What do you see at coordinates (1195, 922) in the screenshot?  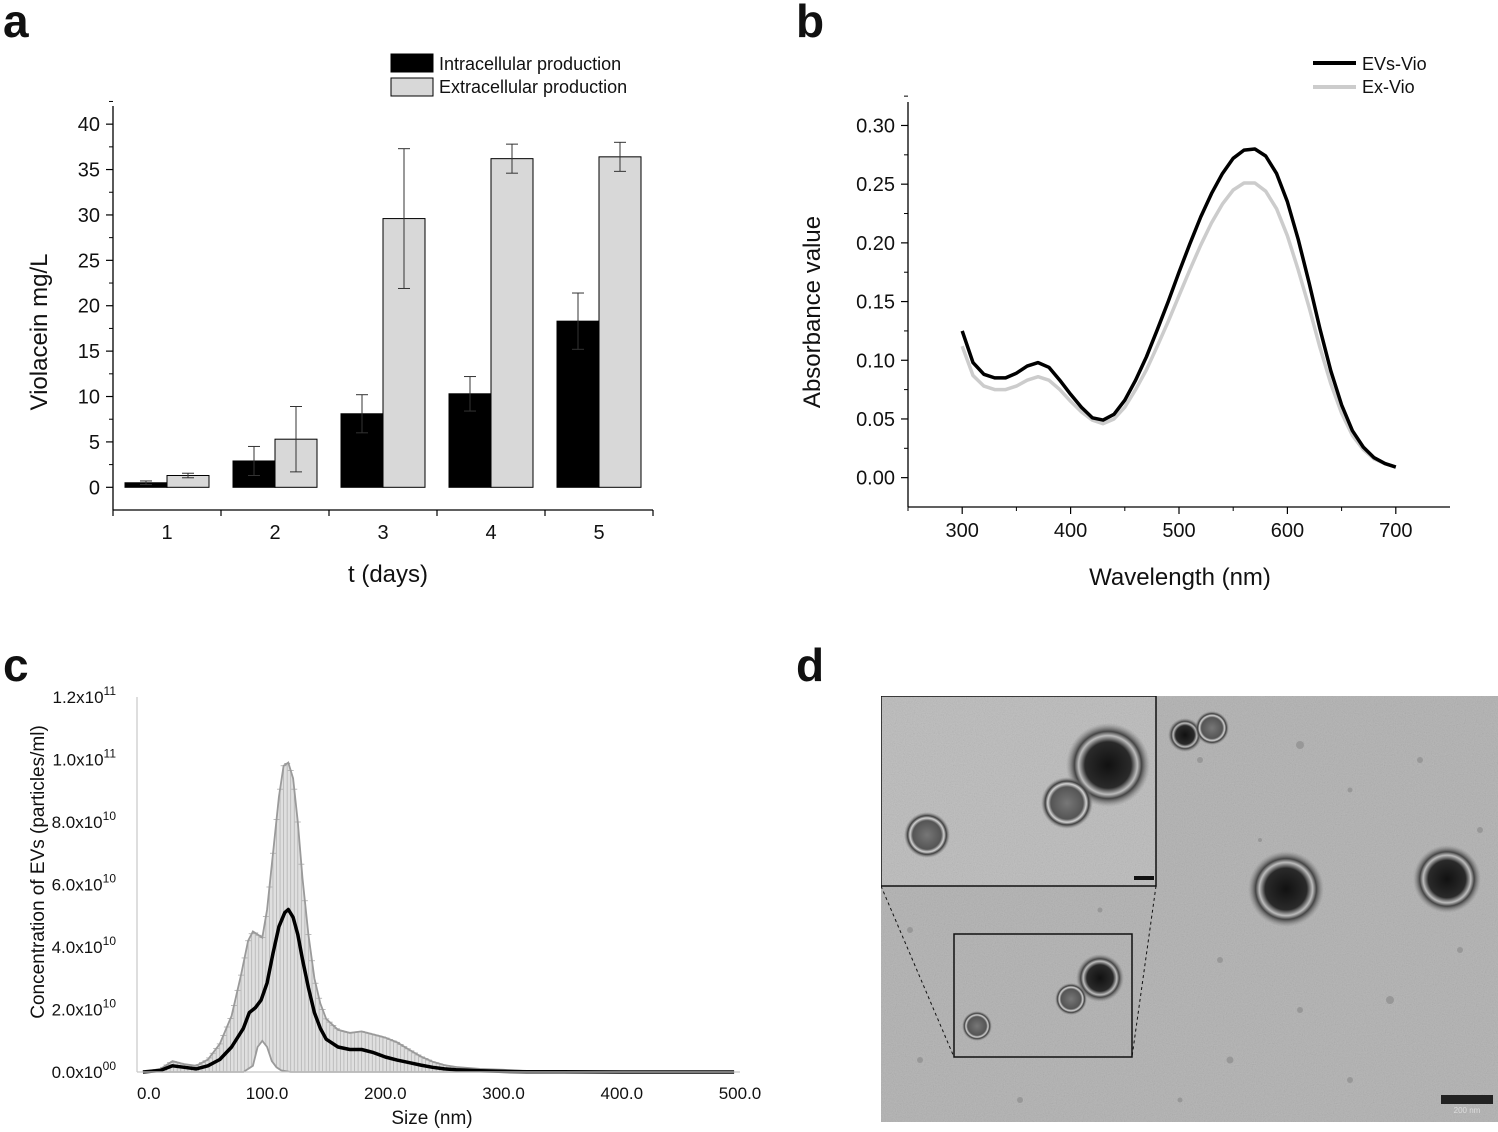 I see `tem-debris` at bounding box center [1195, 922].